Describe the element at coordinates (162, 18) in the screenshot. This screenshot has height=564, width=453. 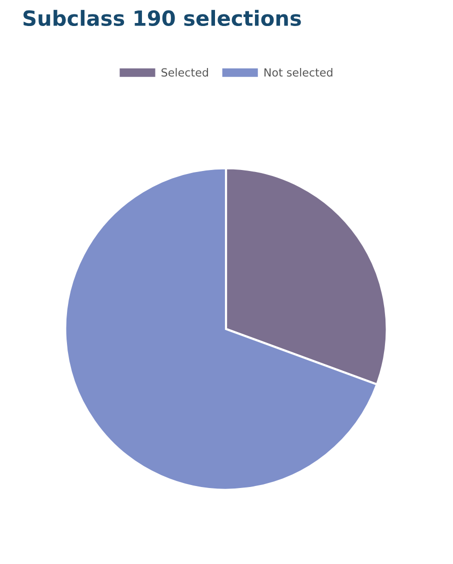
I see `chart-title: Subclass 190 selections` at that location.